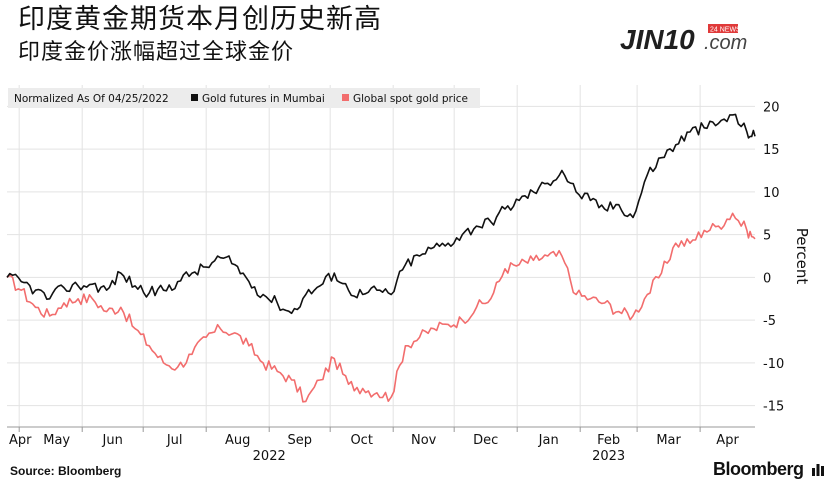  I want to click on legend-swatch-spot, so click(345, 97).